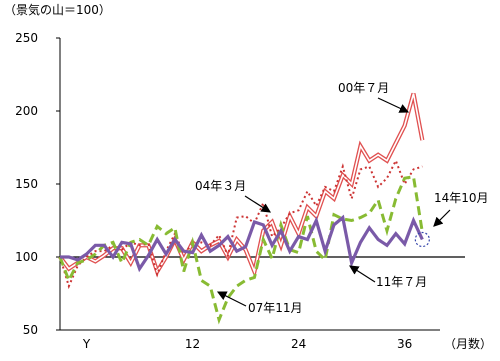  What do you see at coordinates (26, 111) in the screenshot?
I see `y-tick-label: 200` at bounding box center [26, 111].